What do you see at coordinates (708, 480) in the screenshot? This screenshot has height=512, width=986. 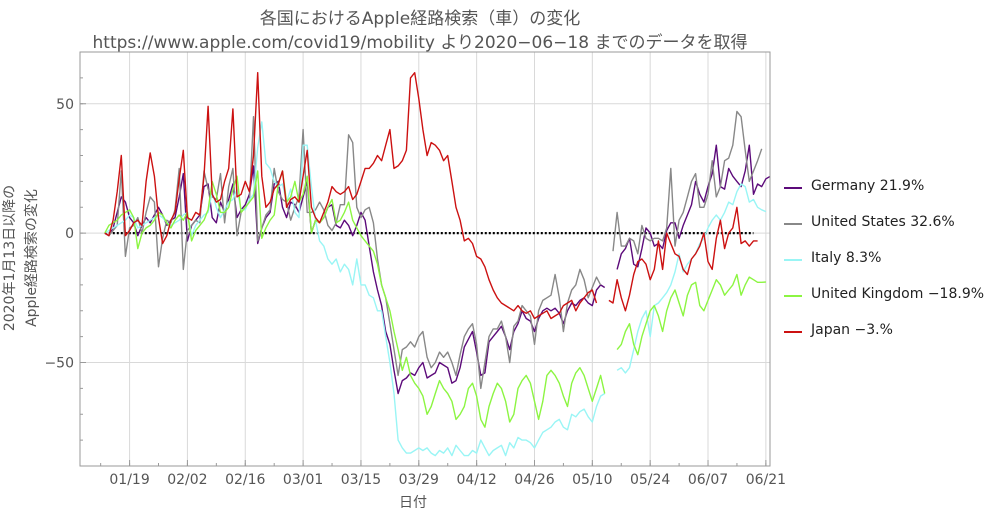 I see `x-tick-label: 06/07` at bounding box center [708, 480].